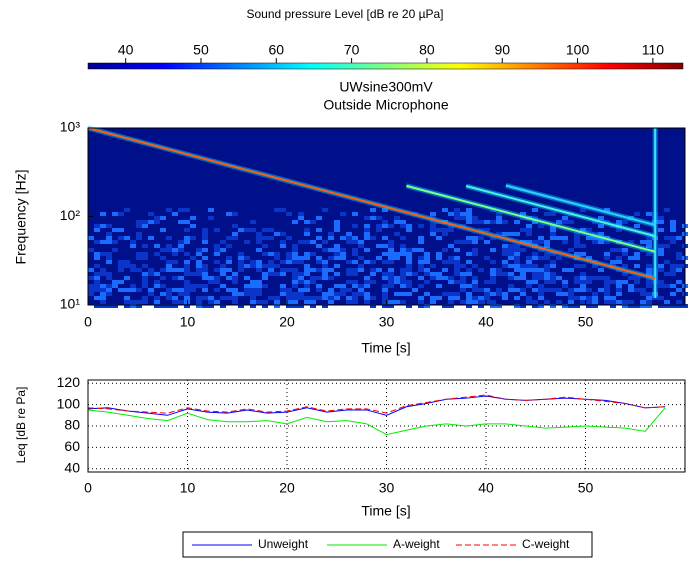 The width and height of the screenshot is (689, 561). I want to click on y-tick-label: 80, so click(72, 425).